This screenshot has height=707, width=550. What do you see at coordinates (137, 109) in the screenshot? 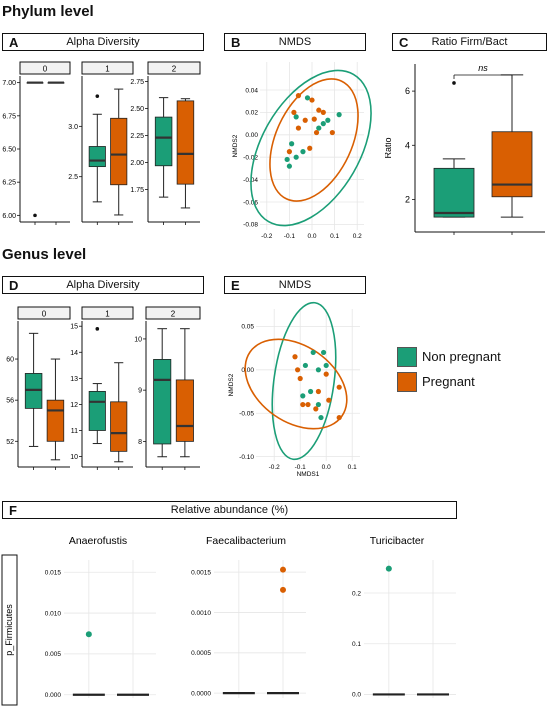
I see `panel-a-ytick-label-2-1: 2.50` at bounding box center [137, 109].